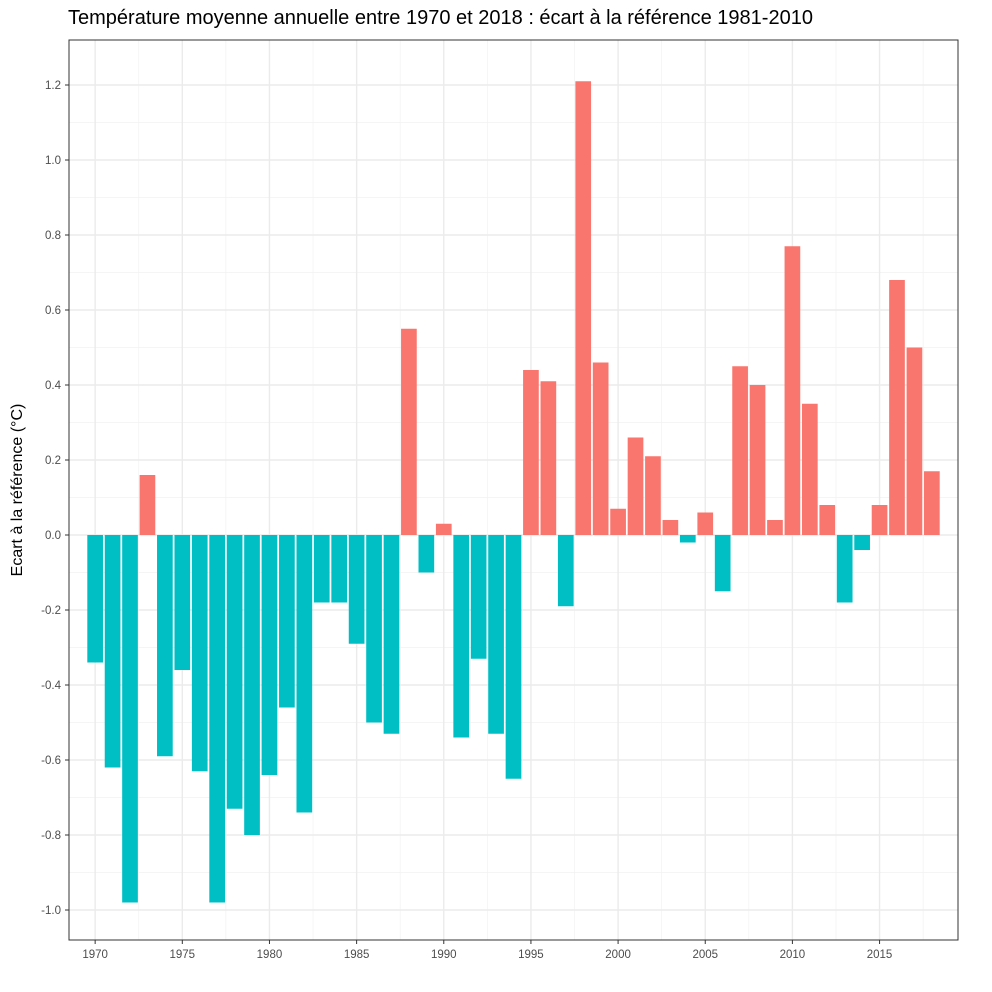  What do you see at coordinates (827, 520) in the screenshot?
I see `bar-2012` at bounding box center [827, 520].